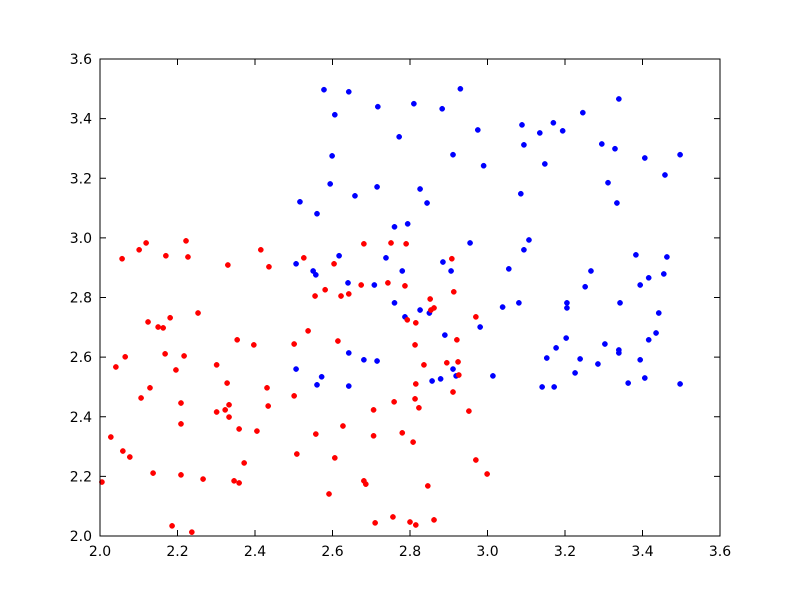  I want to click on y-tick-label: 3.2, so click(81, 179).